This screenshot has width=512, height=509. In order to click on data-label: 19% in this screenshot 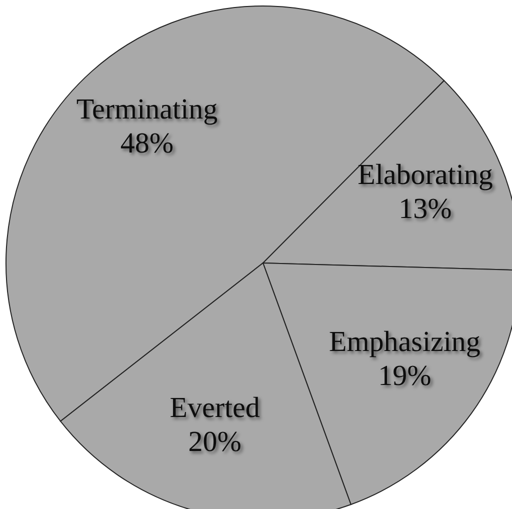, I will do `click(405, 376)`.